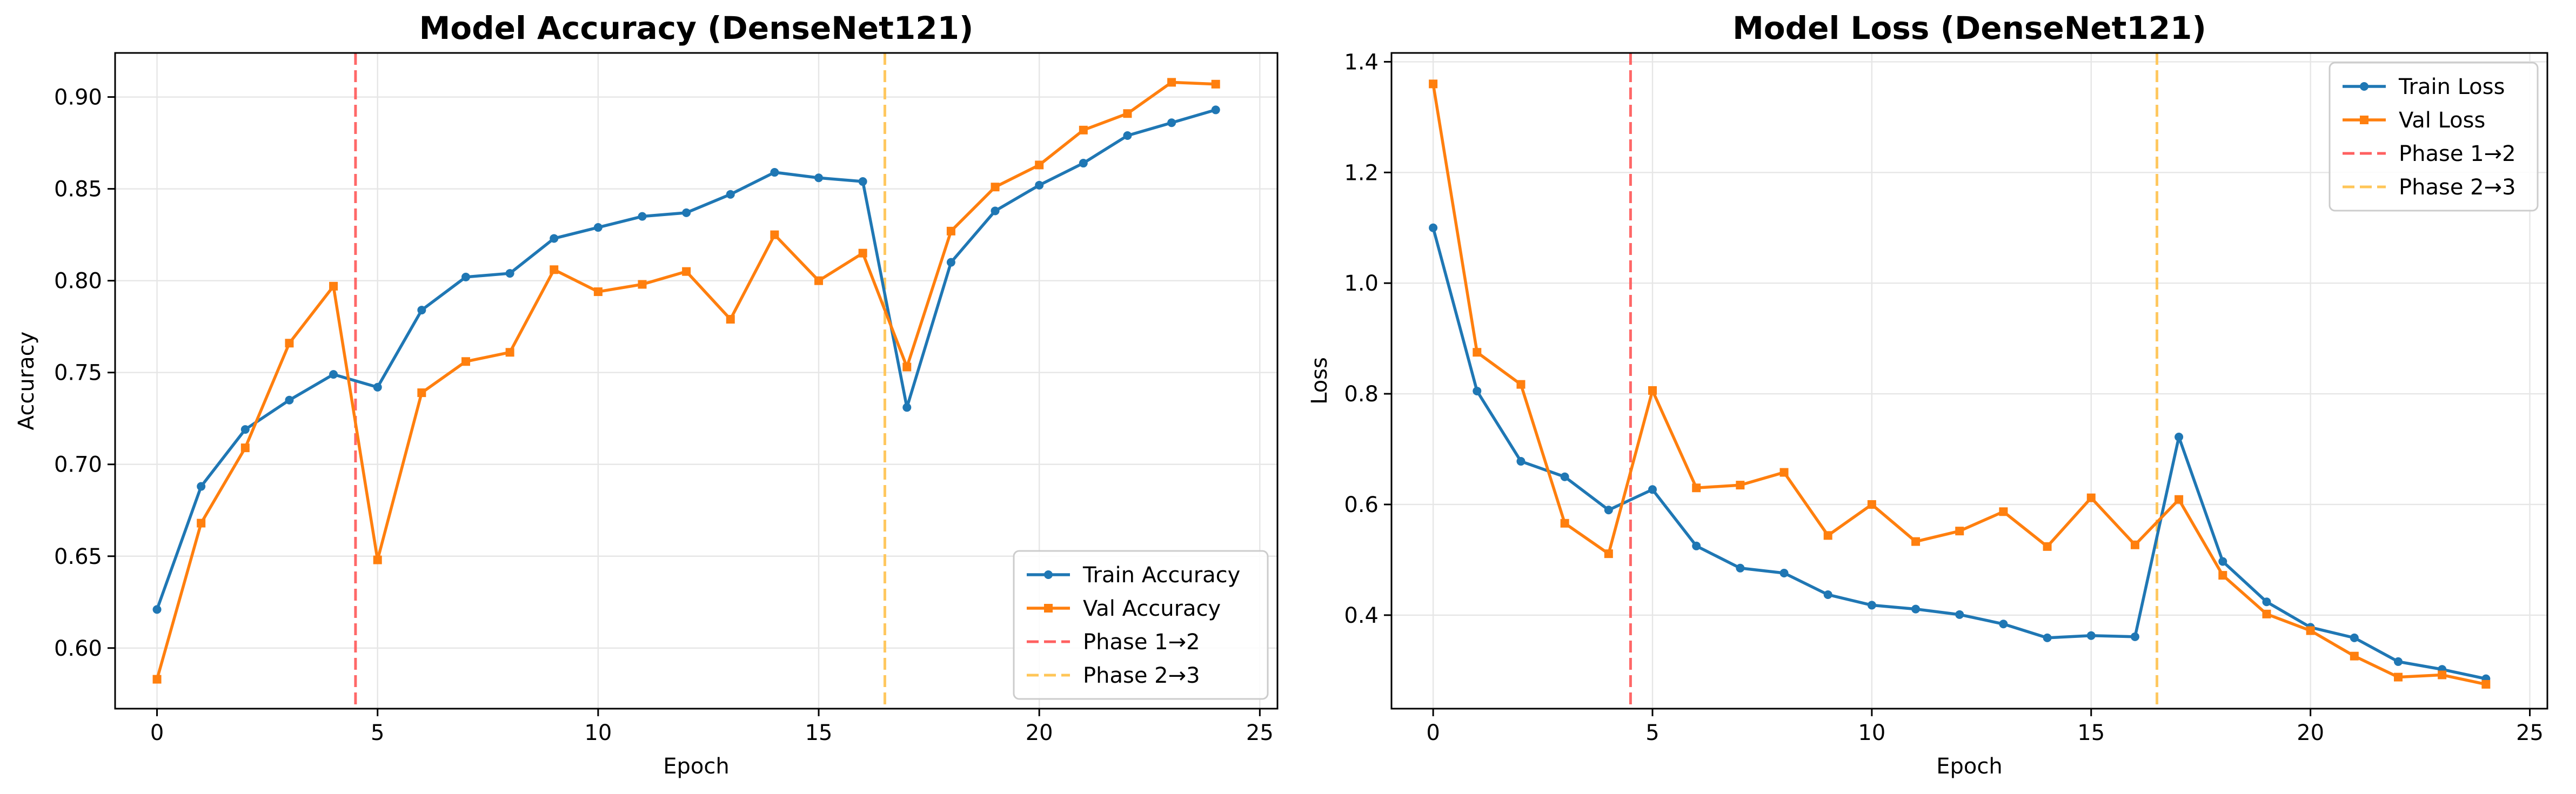 This screenshot has width=2576, height=794. I want to click on y-axis-label: Loss, so click(1319, 381).